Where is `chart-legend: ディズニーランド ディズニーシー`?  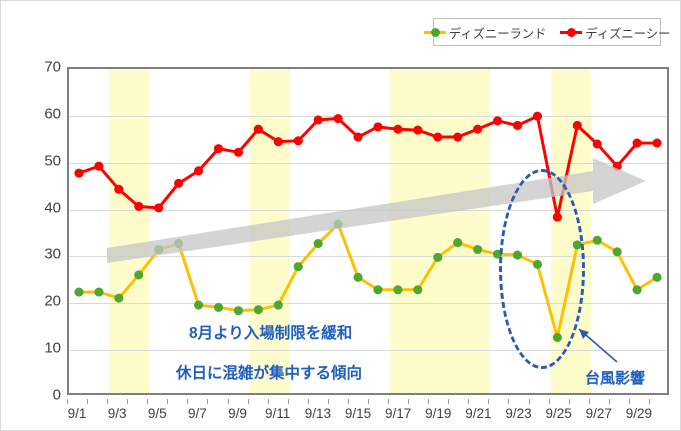
chart-legend: ディズニーランド ディズニーシー is located at coordinates (546, 32).